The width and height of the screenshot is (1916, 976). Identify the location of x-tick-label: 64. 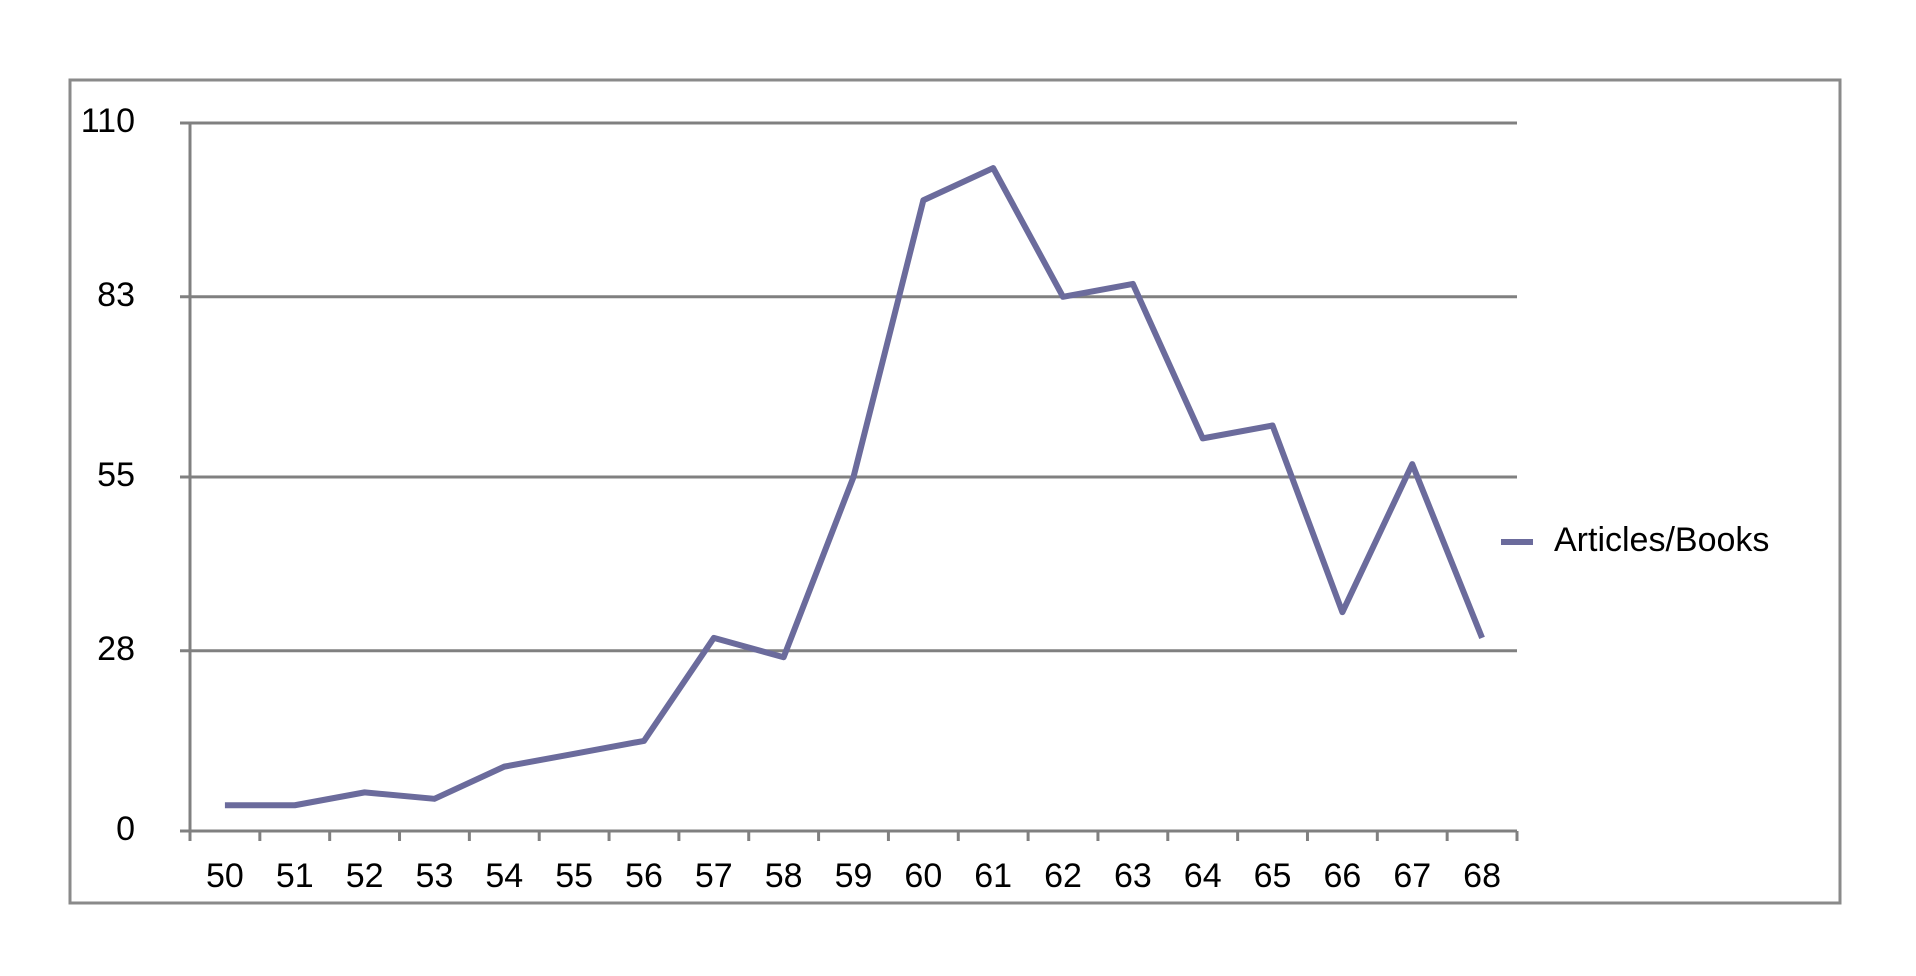
(1203, 876).